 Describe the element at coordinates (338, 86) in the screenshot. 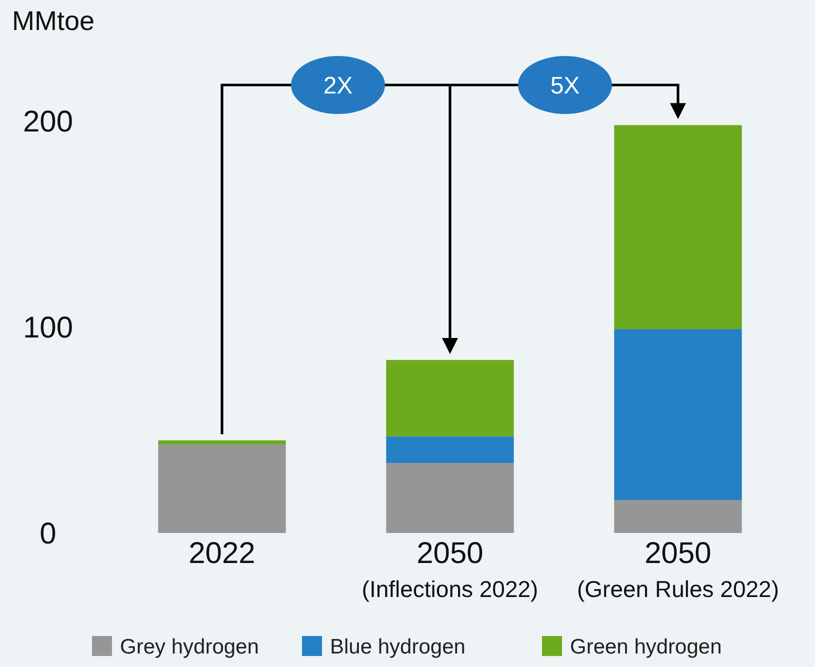

I see `text: 2X` at that location.